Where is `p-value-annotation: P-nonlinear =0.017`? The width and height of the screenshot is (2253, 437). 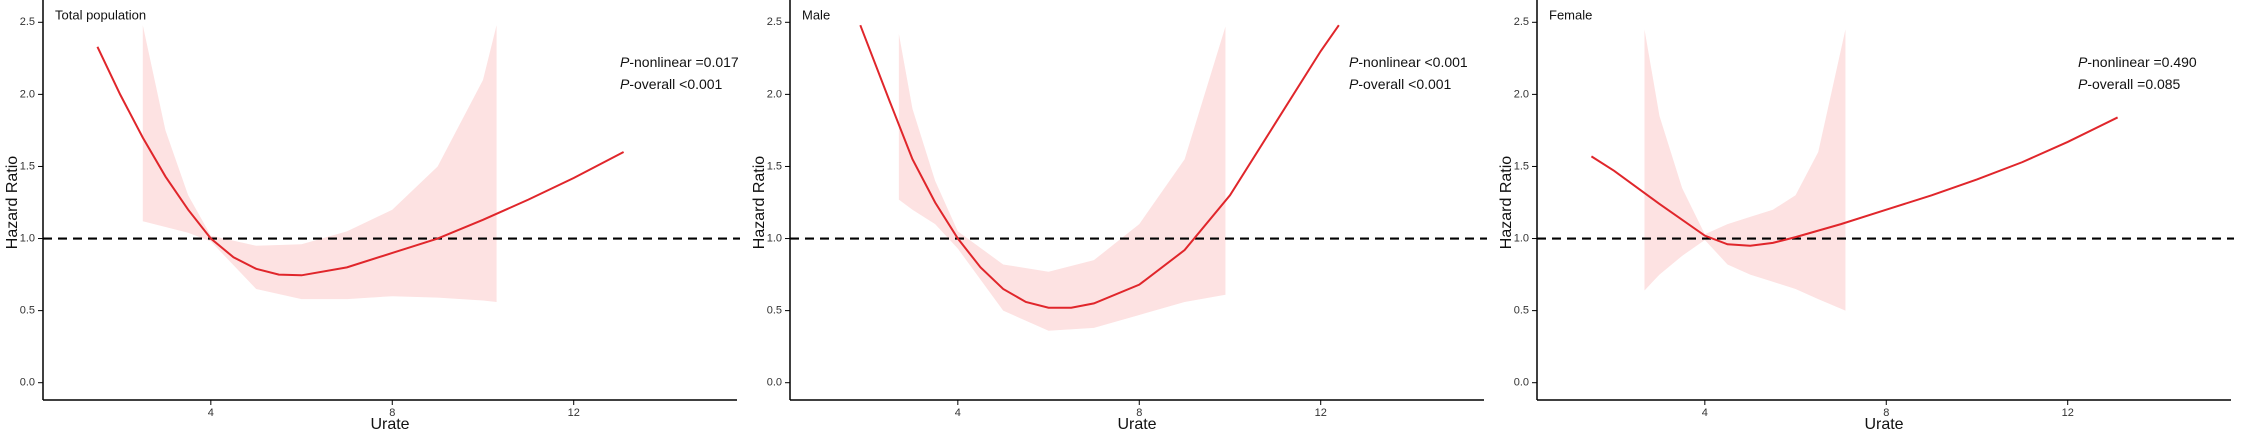
p-value-annotation: P-nonlinear =0.017 is located at coordinates (679, 62).